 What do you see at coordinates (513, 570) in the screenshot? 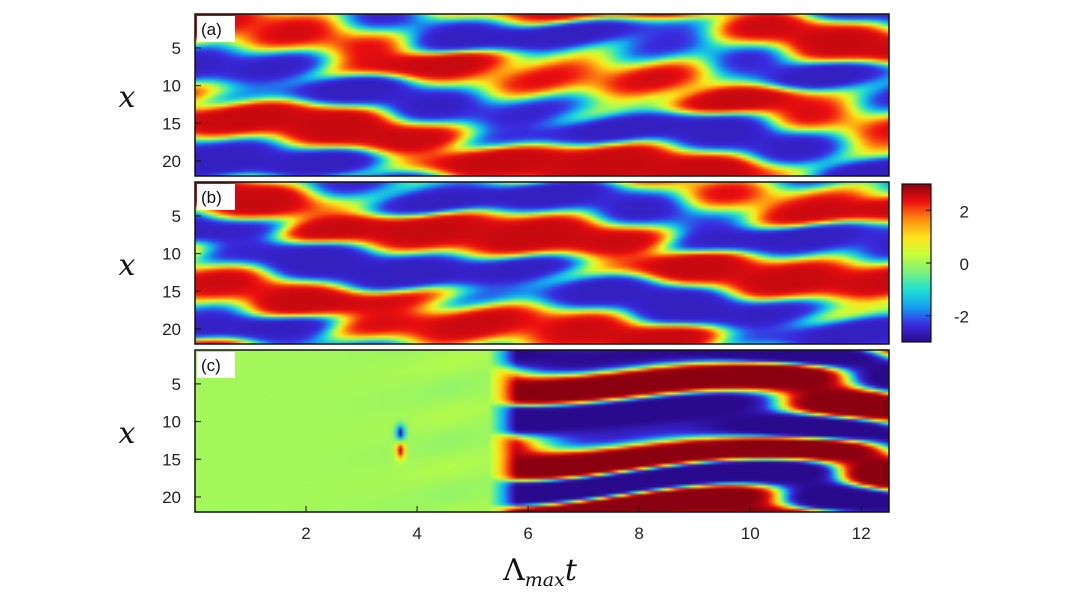
I see `x-axis-title-lambda: Λ` at bounding box center [513, 570].